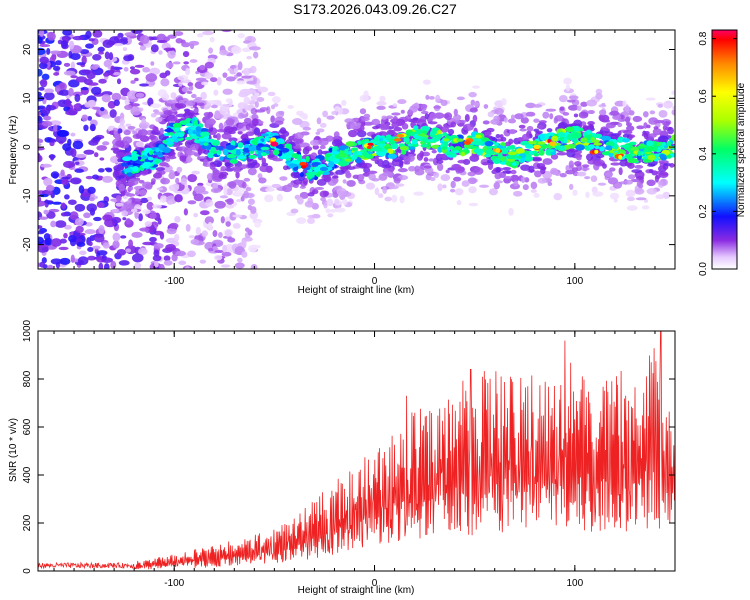 The image size is (750, 600). What do you see at coordinates (27, 330) in the screenshot?
I see `snr-ytick-label: 1000` at bounding box center [27, 330].